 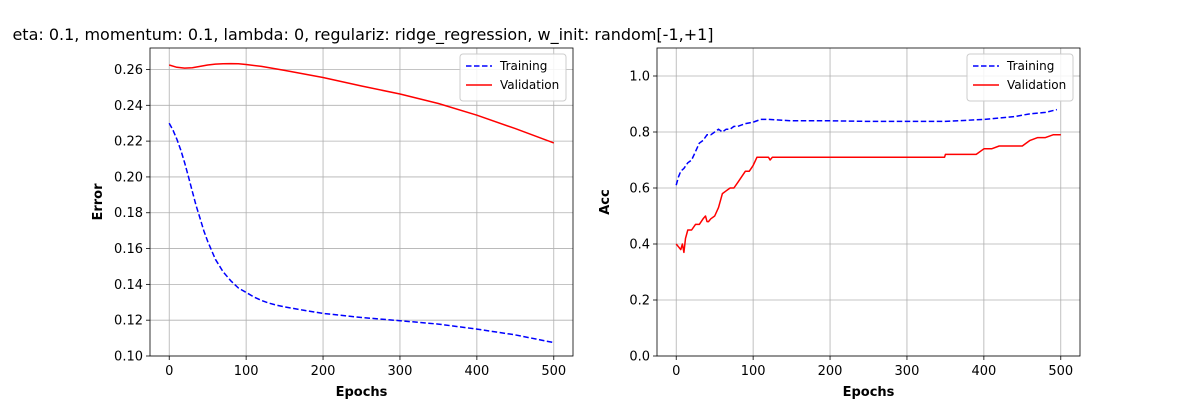 What do you see at coordinates (676, 371) in the screenshot?
I see `acc-x-tick-label: 0` at bounding box center [676, 371].